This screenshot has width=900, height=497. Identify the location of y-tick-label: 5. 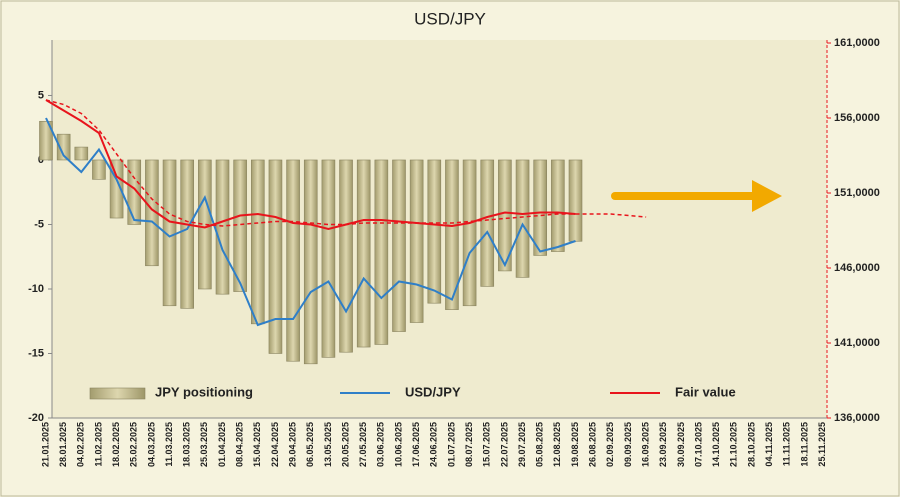
(41, 95).